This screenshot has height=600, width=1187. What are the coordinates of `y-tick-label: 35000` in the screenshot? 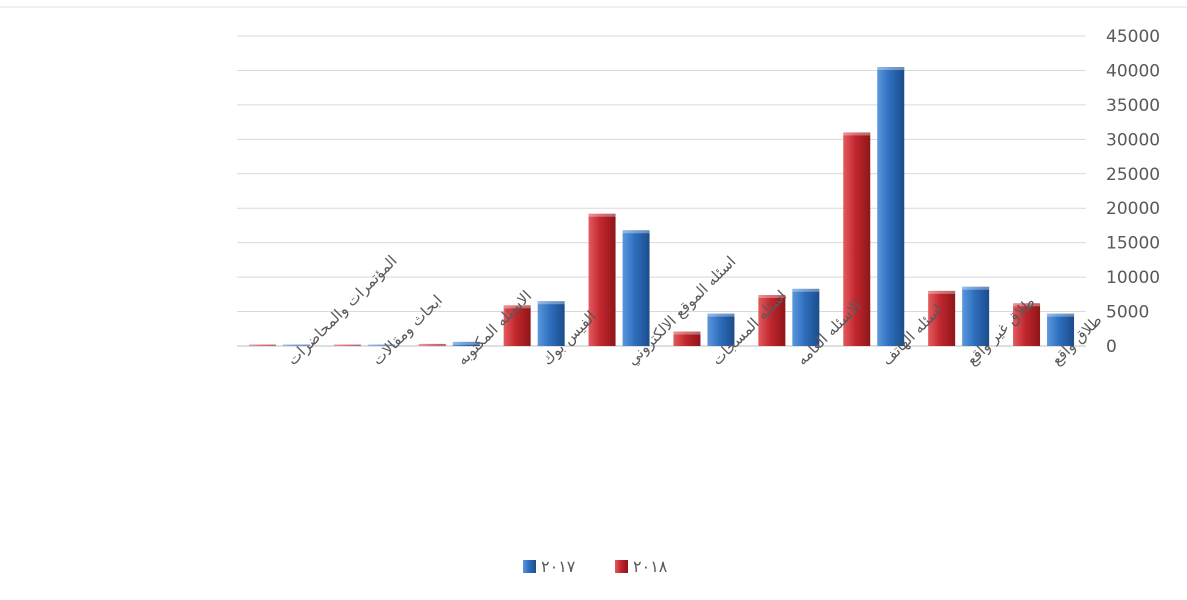 It's located at (1133, 106).